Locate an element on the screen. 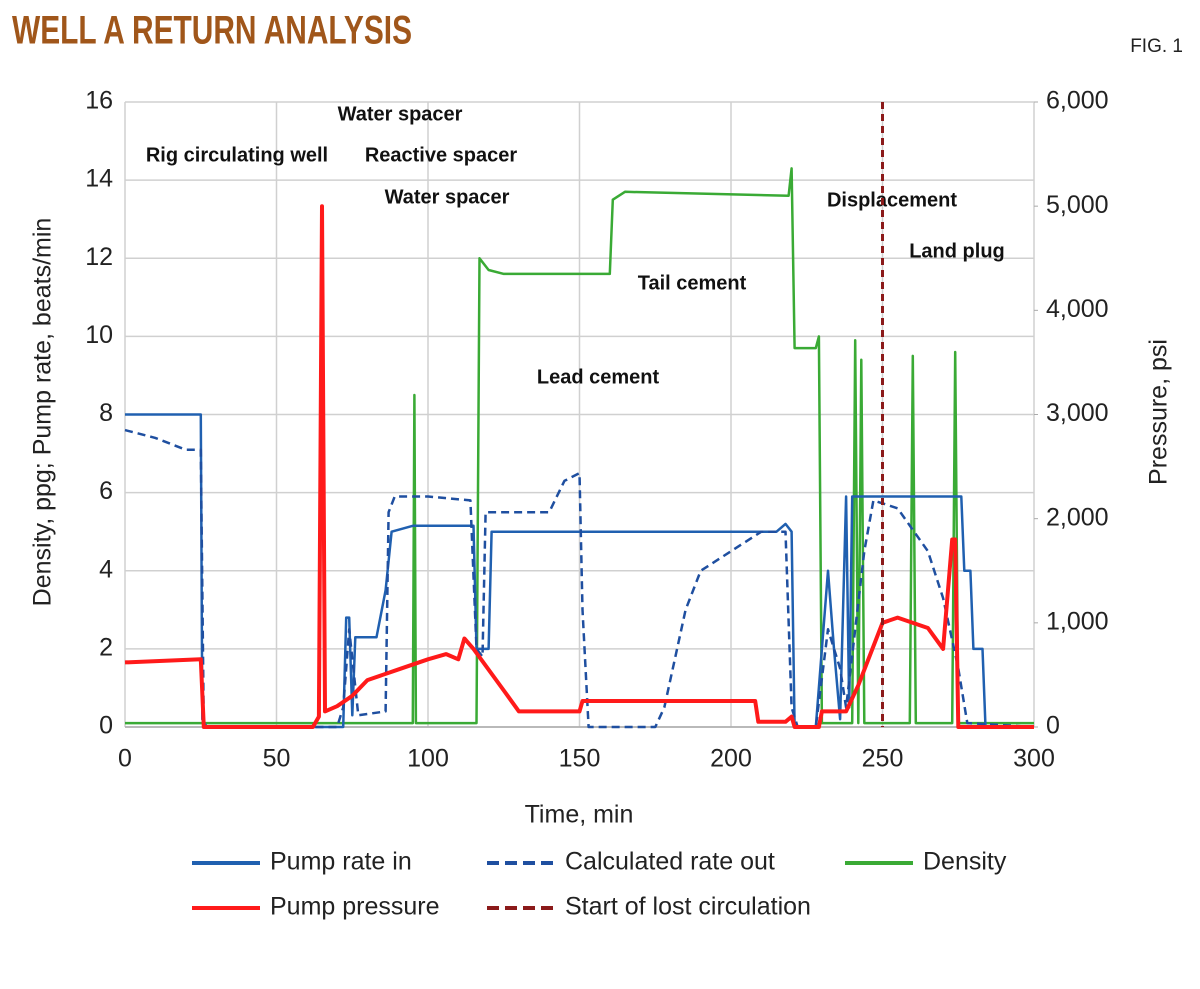 The height and width of the screenshot is (989, 1200). annotation: Rig circulating well is located at coordinates (237, 155).